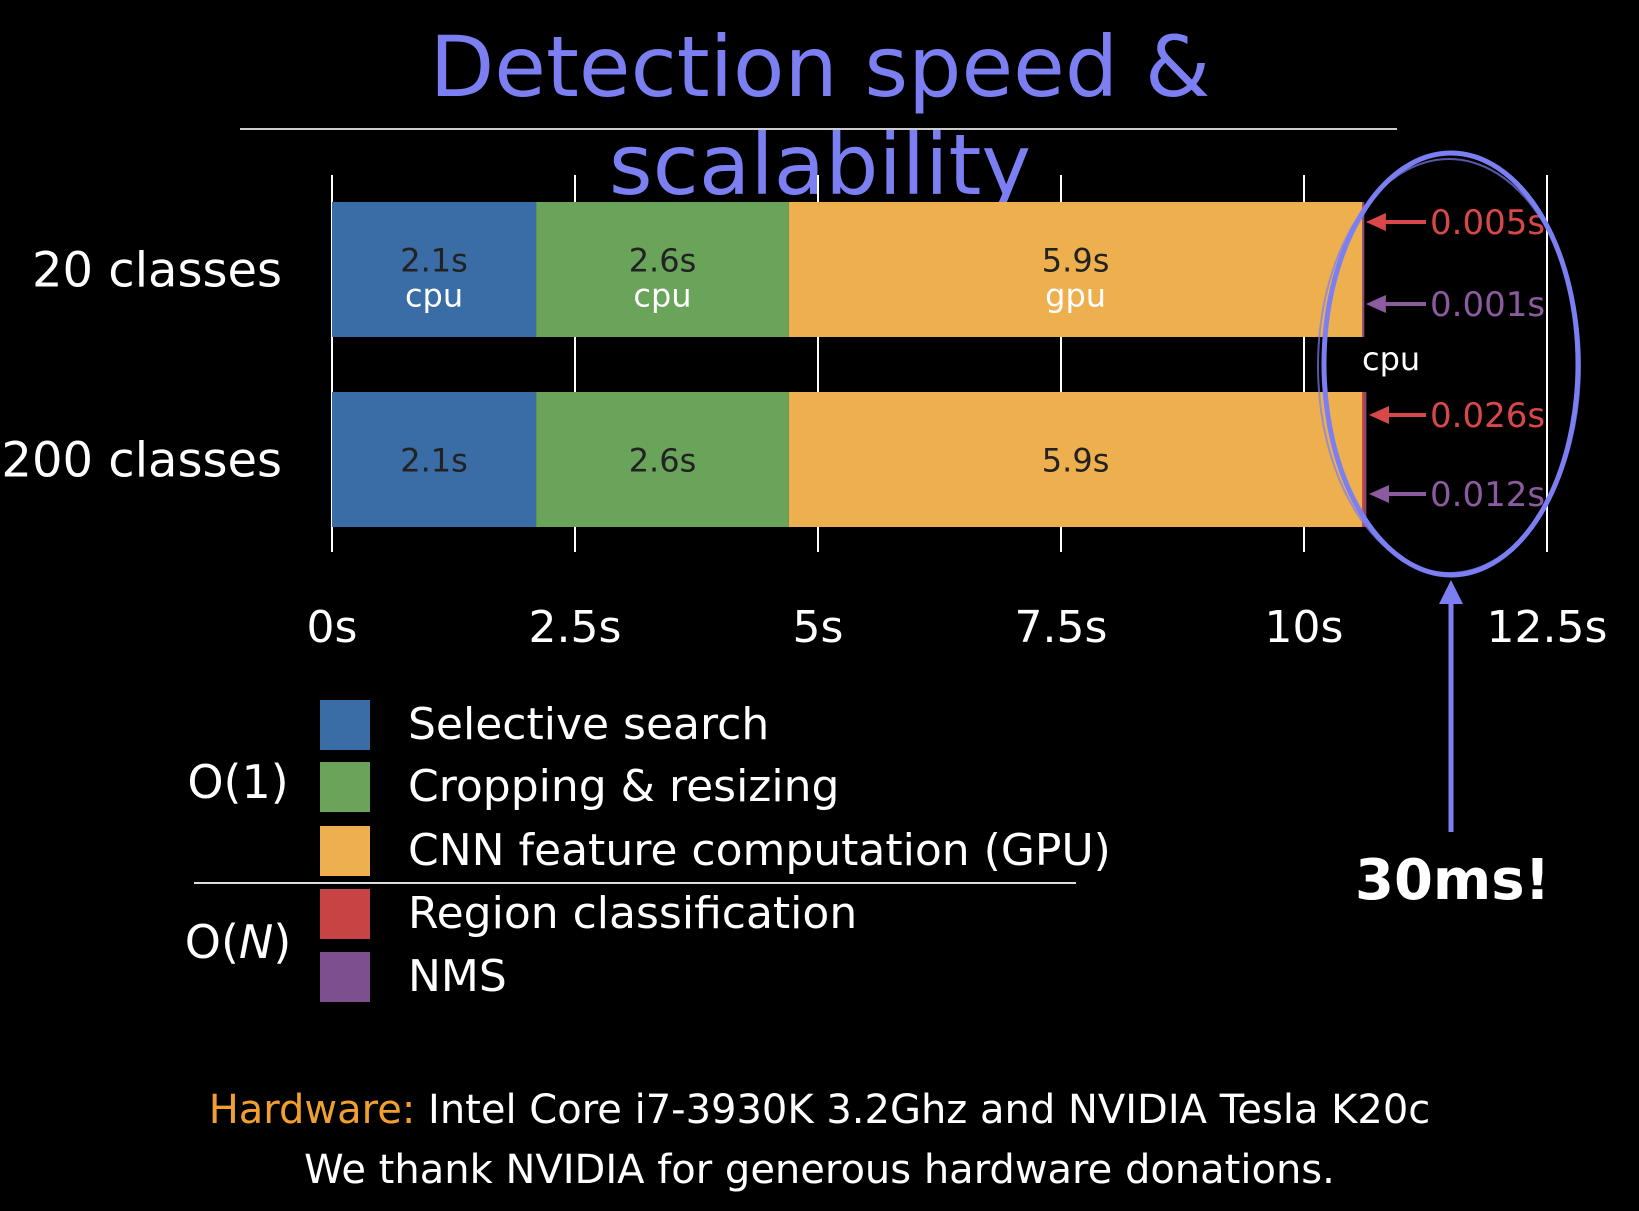  What do you see at coordinates (1451, 706) in the screenshot?
I see `callout-arrow` at bounding box center [1451, 706].